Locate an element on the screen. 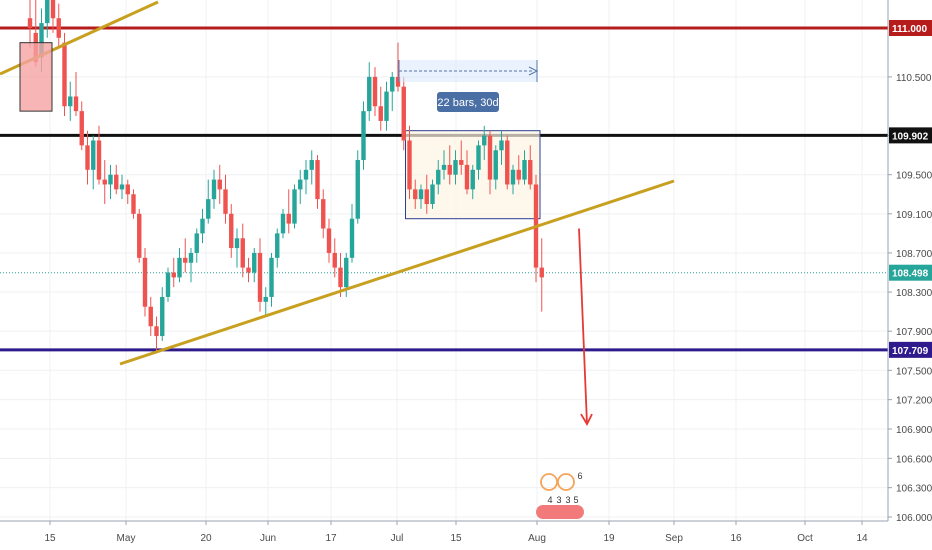 This screenshot has width=932, height=550. highlight-rectangle is located at coordinates (36, 77).